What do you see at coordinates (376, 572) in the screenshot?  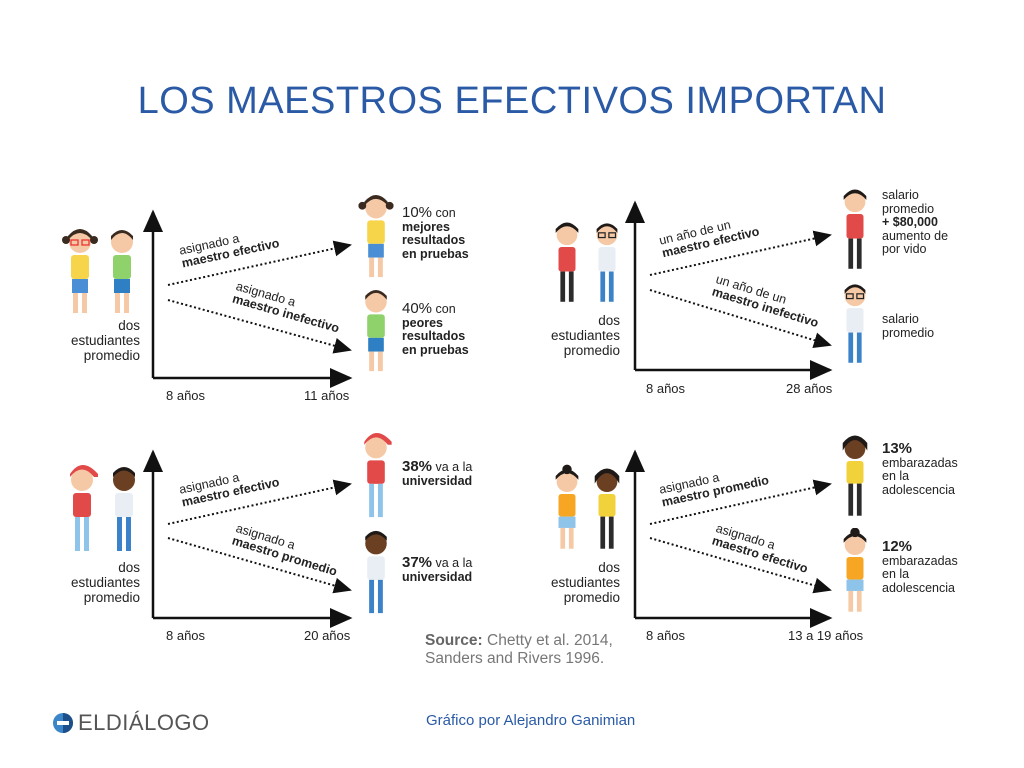 I see `student-figure-dark-outcome` at bounding box center [376, 572].